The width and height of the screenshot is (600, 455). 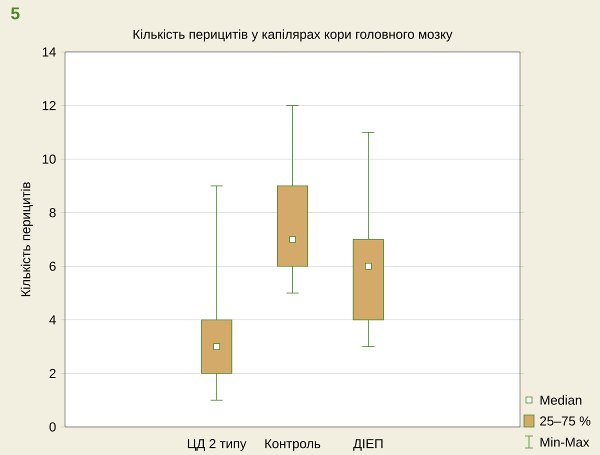 I want to click on x-tick-label: ЦД 2 типу, so click(x=217, y=445).